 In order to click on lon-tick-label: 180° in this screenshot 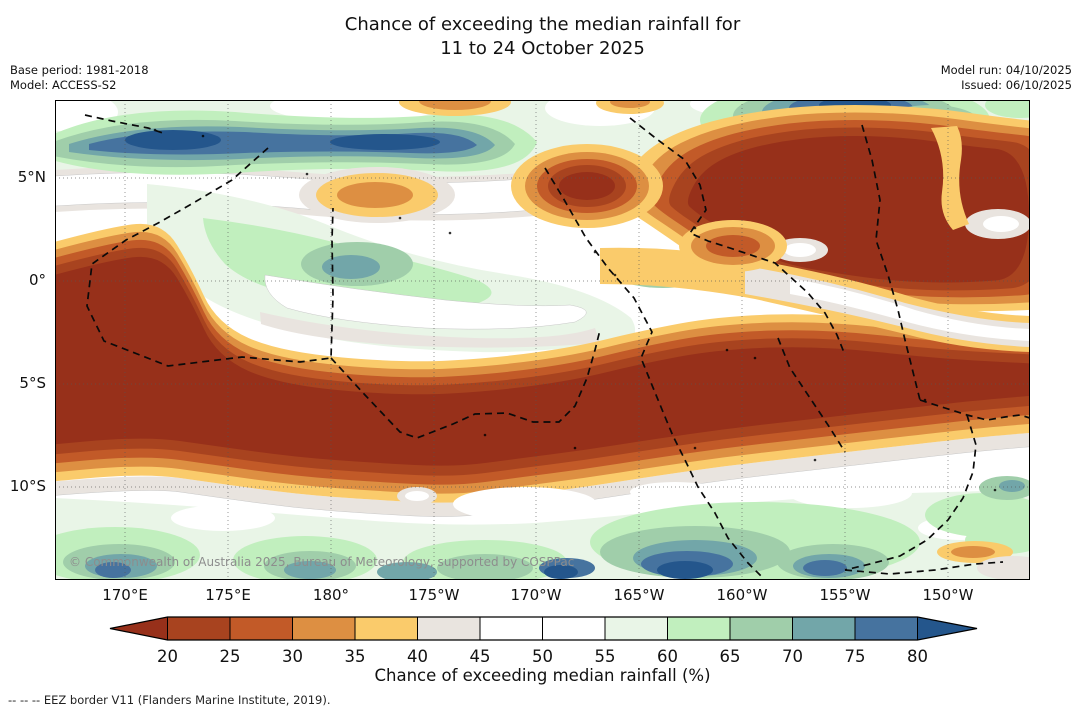, I will do `click(331, 595)`.